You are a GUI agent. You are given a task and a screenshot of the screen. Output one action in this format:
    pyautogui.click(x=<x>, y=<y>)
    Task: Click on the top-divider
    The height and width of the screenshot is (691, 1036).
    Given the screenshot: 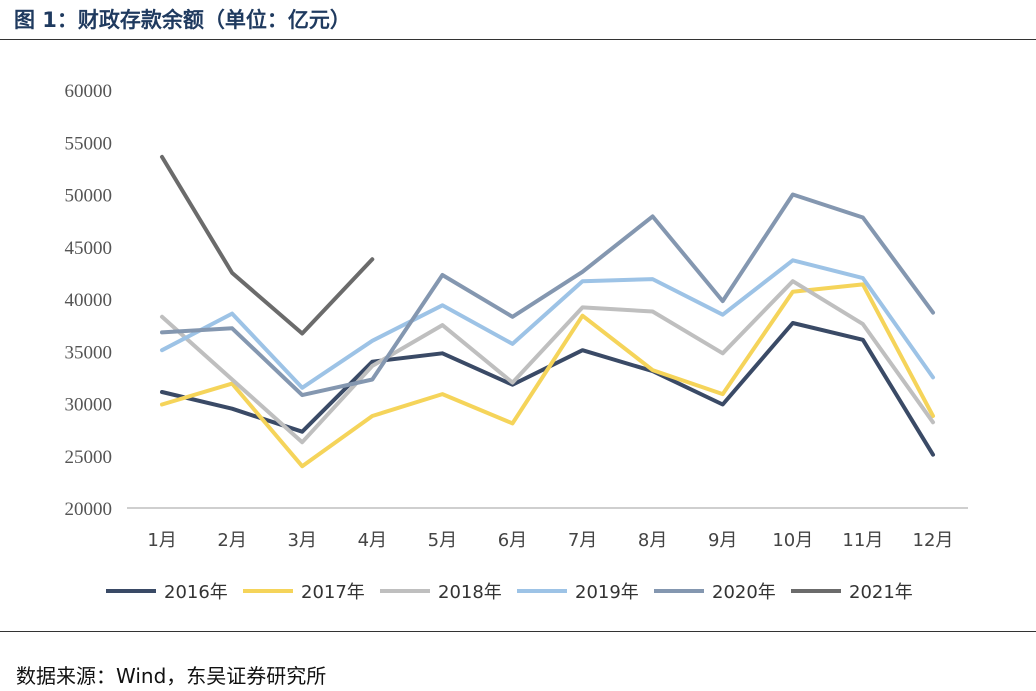 What is the action you would take?
    pyautogui.click(x=518, y=39)
    